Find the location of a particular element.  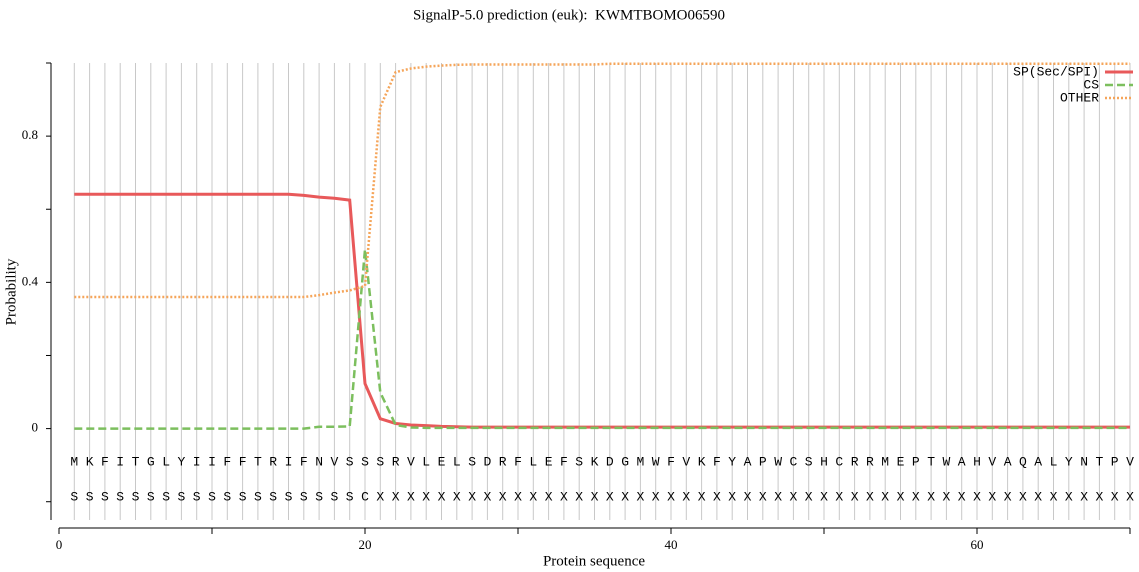

residue: Q is located at coordinates (1023, 461).